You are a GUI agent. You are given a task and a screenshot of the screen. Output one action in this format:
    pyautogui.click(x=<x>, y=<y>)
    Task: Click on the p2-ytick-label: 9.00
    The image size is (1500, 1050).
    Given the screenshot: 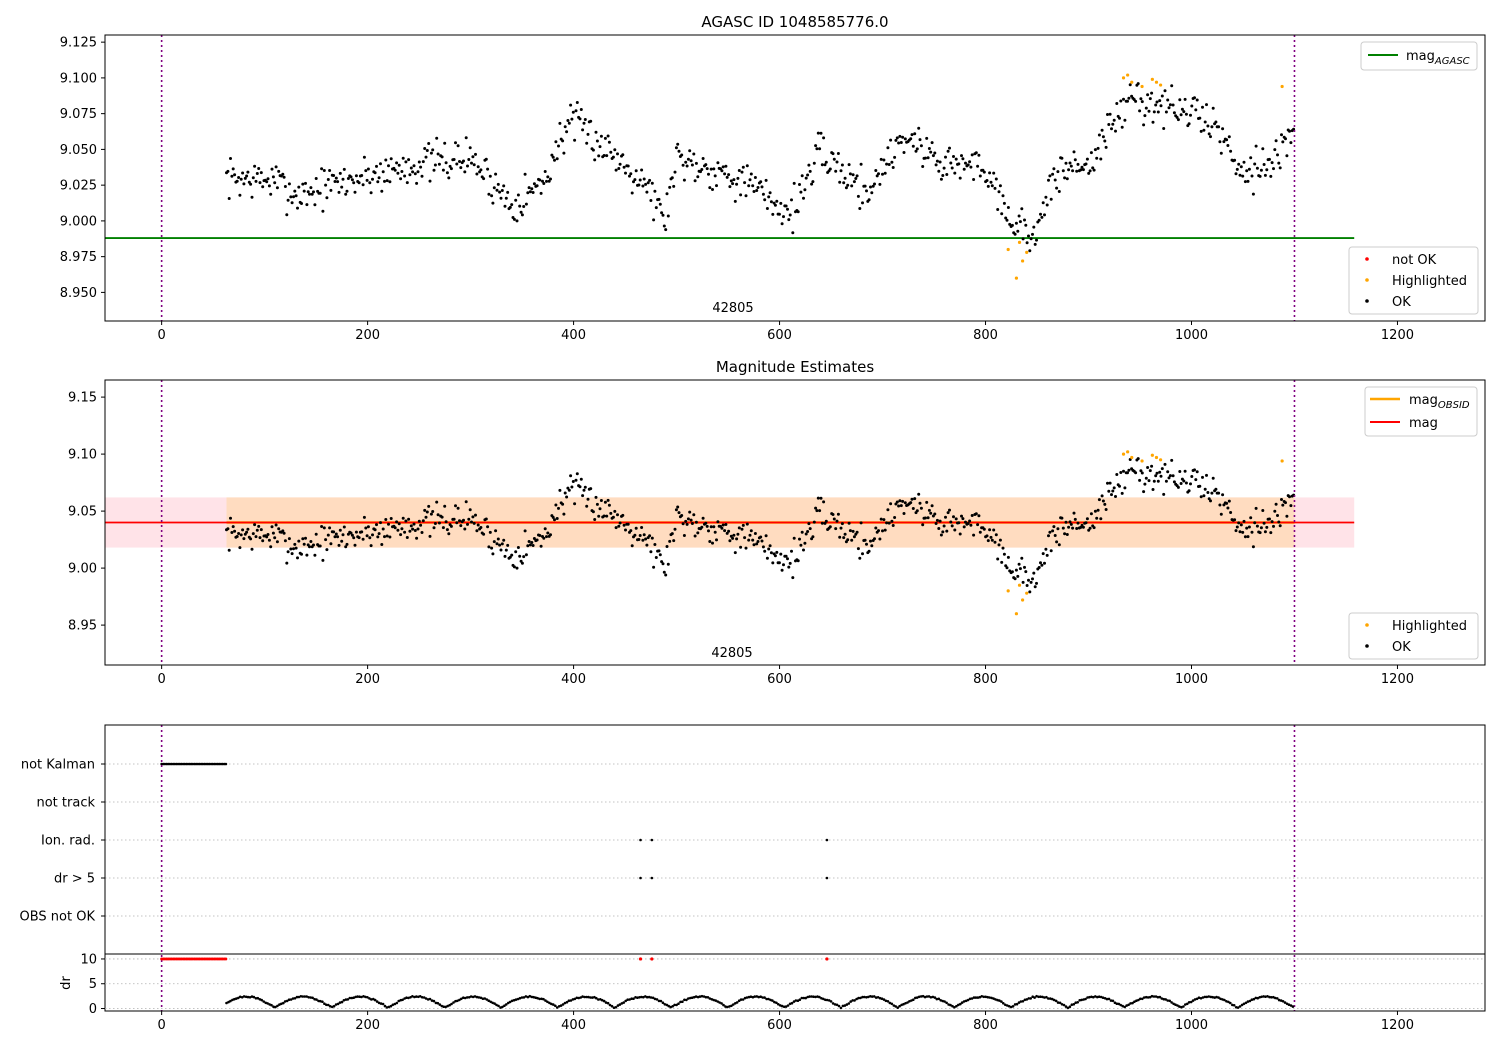 What is the action you would take?
    pyautogui.click(x=82, y=569)
    